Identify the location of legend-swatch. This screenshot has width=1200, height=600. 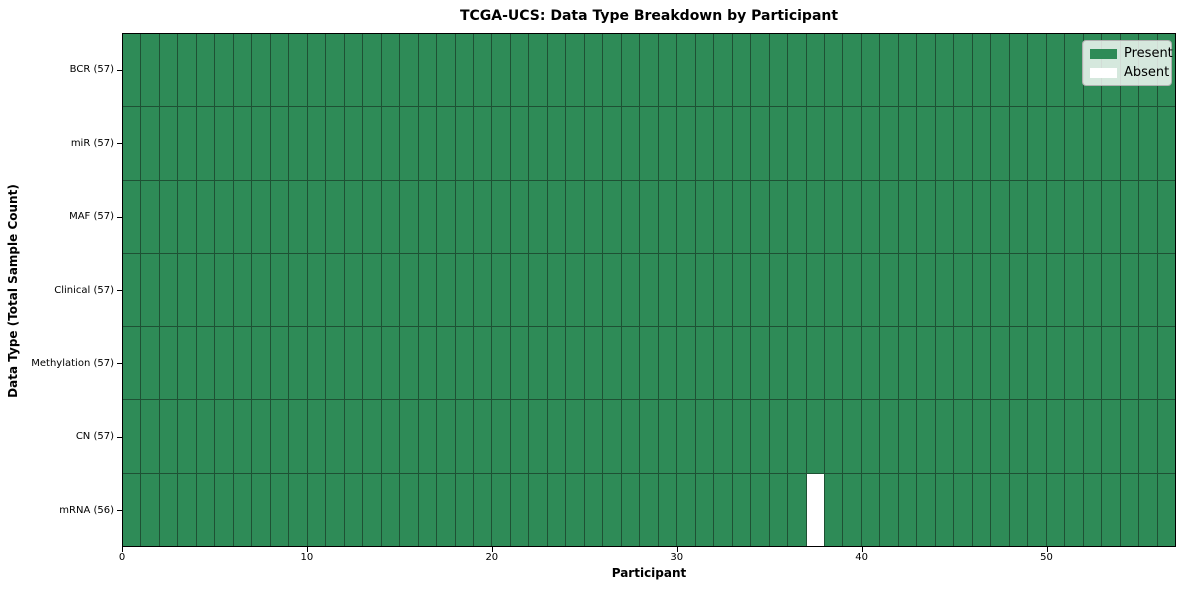
(1103, 53).